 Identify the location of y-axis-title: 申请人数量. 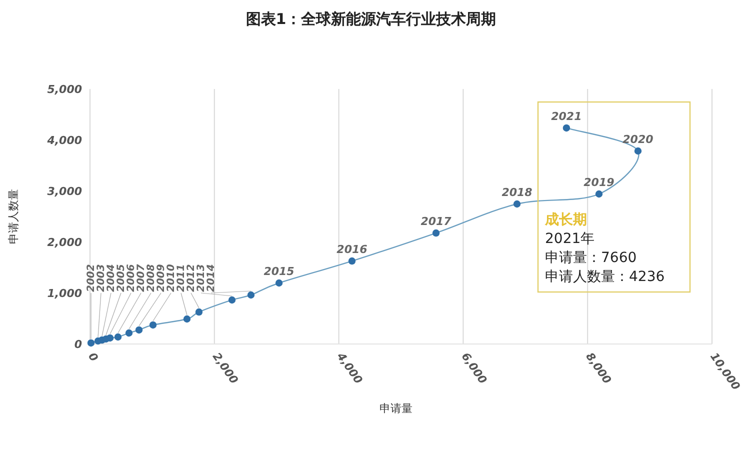
(13, 216).